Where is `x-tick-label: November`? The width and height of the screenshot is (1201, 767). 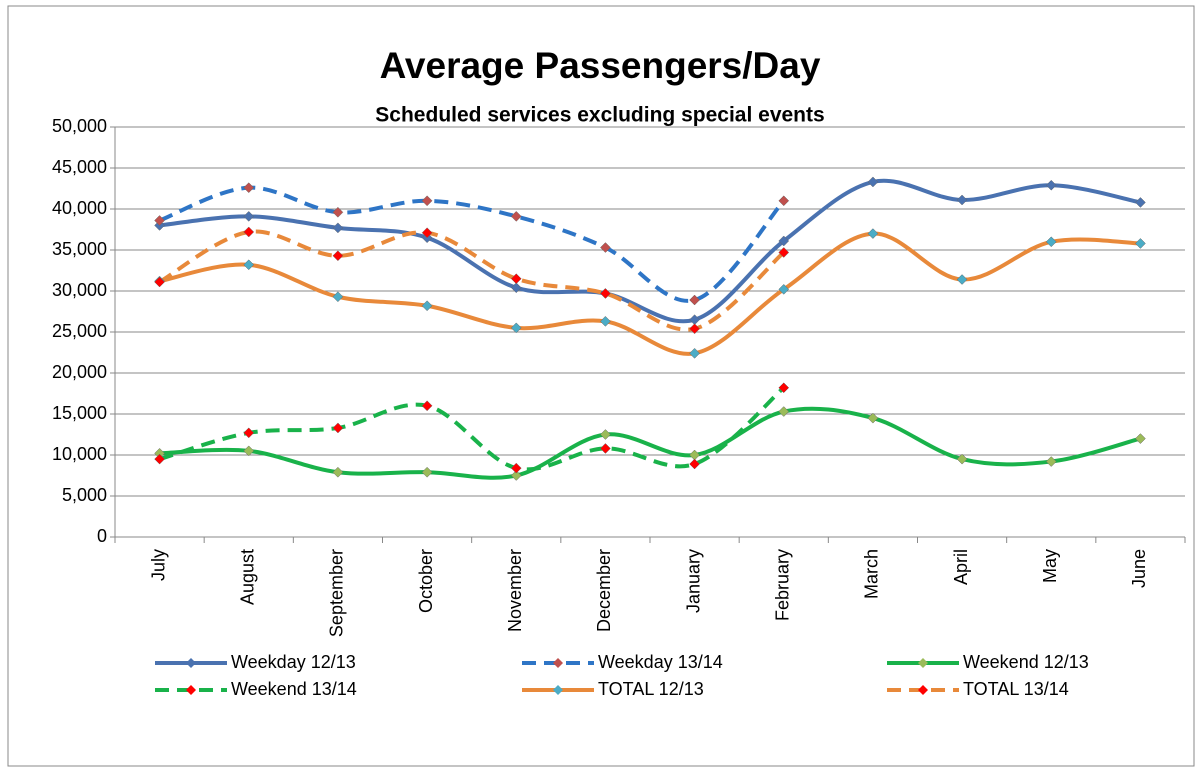 x-tick-label: November is located at coordinates (515, 590).